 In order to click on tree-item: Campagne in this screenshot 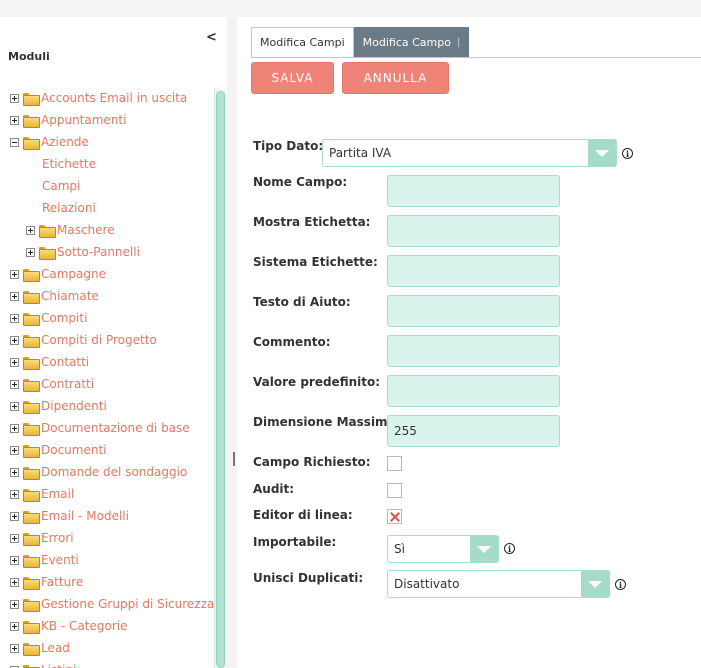, I will do `click(58, 274)`.